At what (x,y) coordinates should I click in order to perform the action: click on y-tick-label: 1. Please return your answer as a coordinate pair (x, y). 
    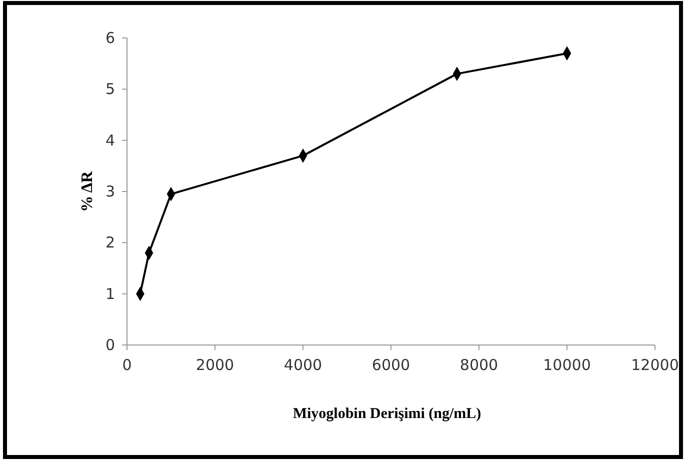
    Looking at the image, I should click on (110, 293).